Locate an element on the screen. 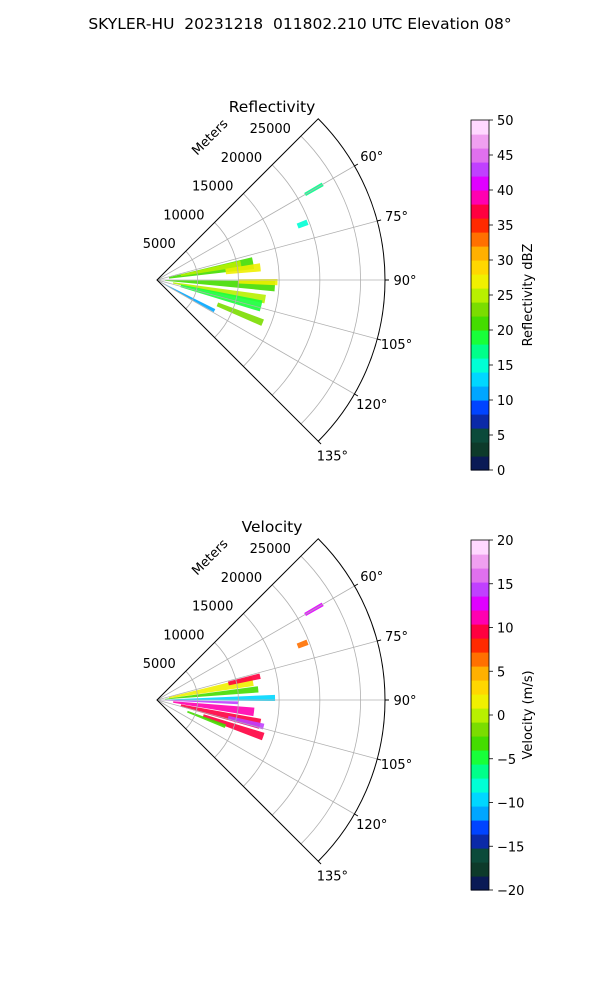 This screenshot has width=600, height=1000. panel-title: Reflectivity is located at coordinates (272, 107).